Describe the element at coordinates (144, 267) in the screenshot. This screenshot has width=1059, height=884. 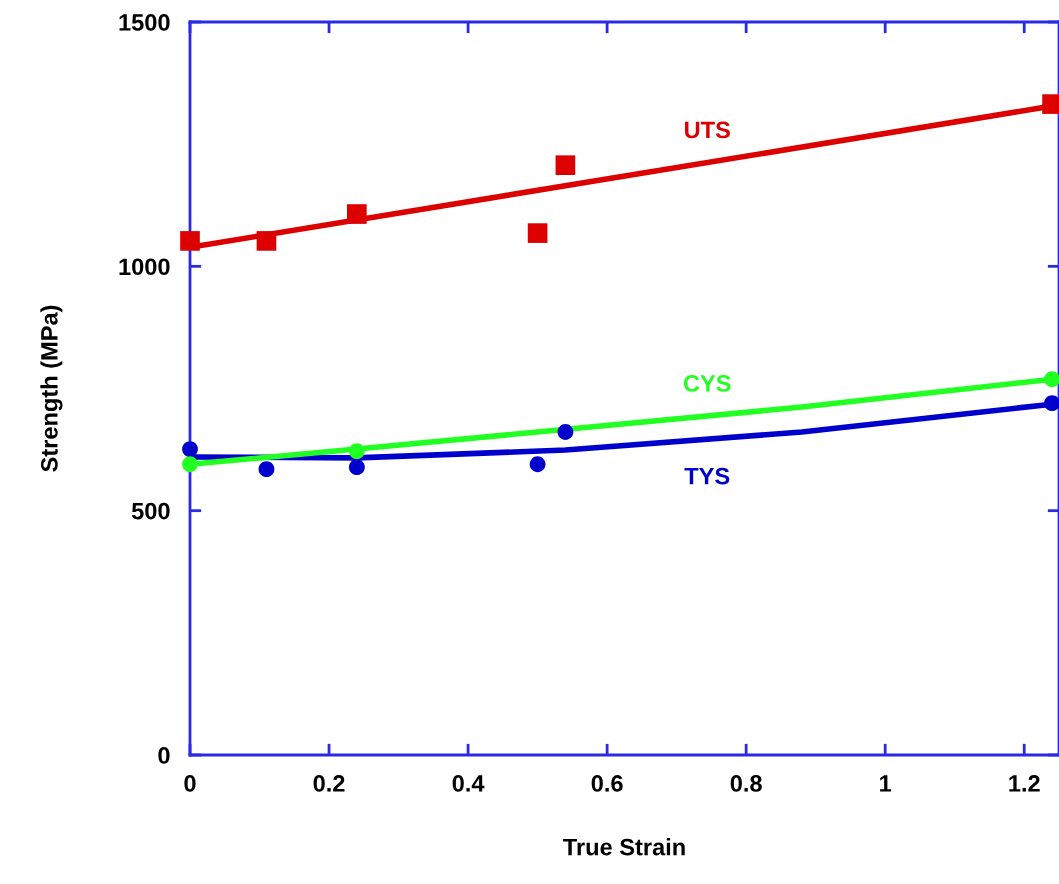
I see `y-tick-label: 1000` at that location.